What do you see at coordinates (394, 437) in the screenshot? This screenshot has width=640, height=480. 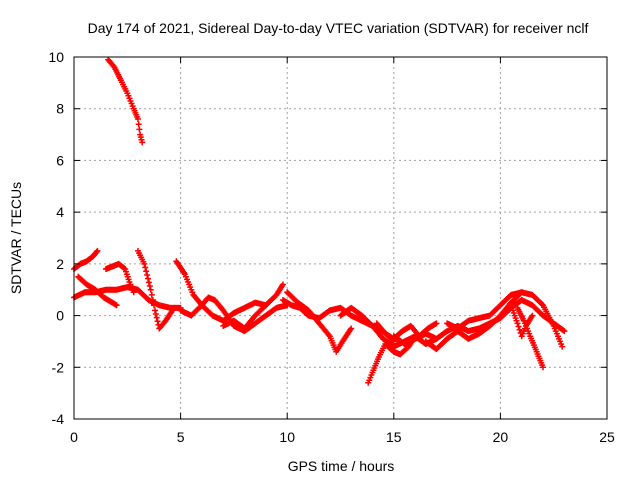 I see `x-tick-label: 15` at bounding box center [394, 437].